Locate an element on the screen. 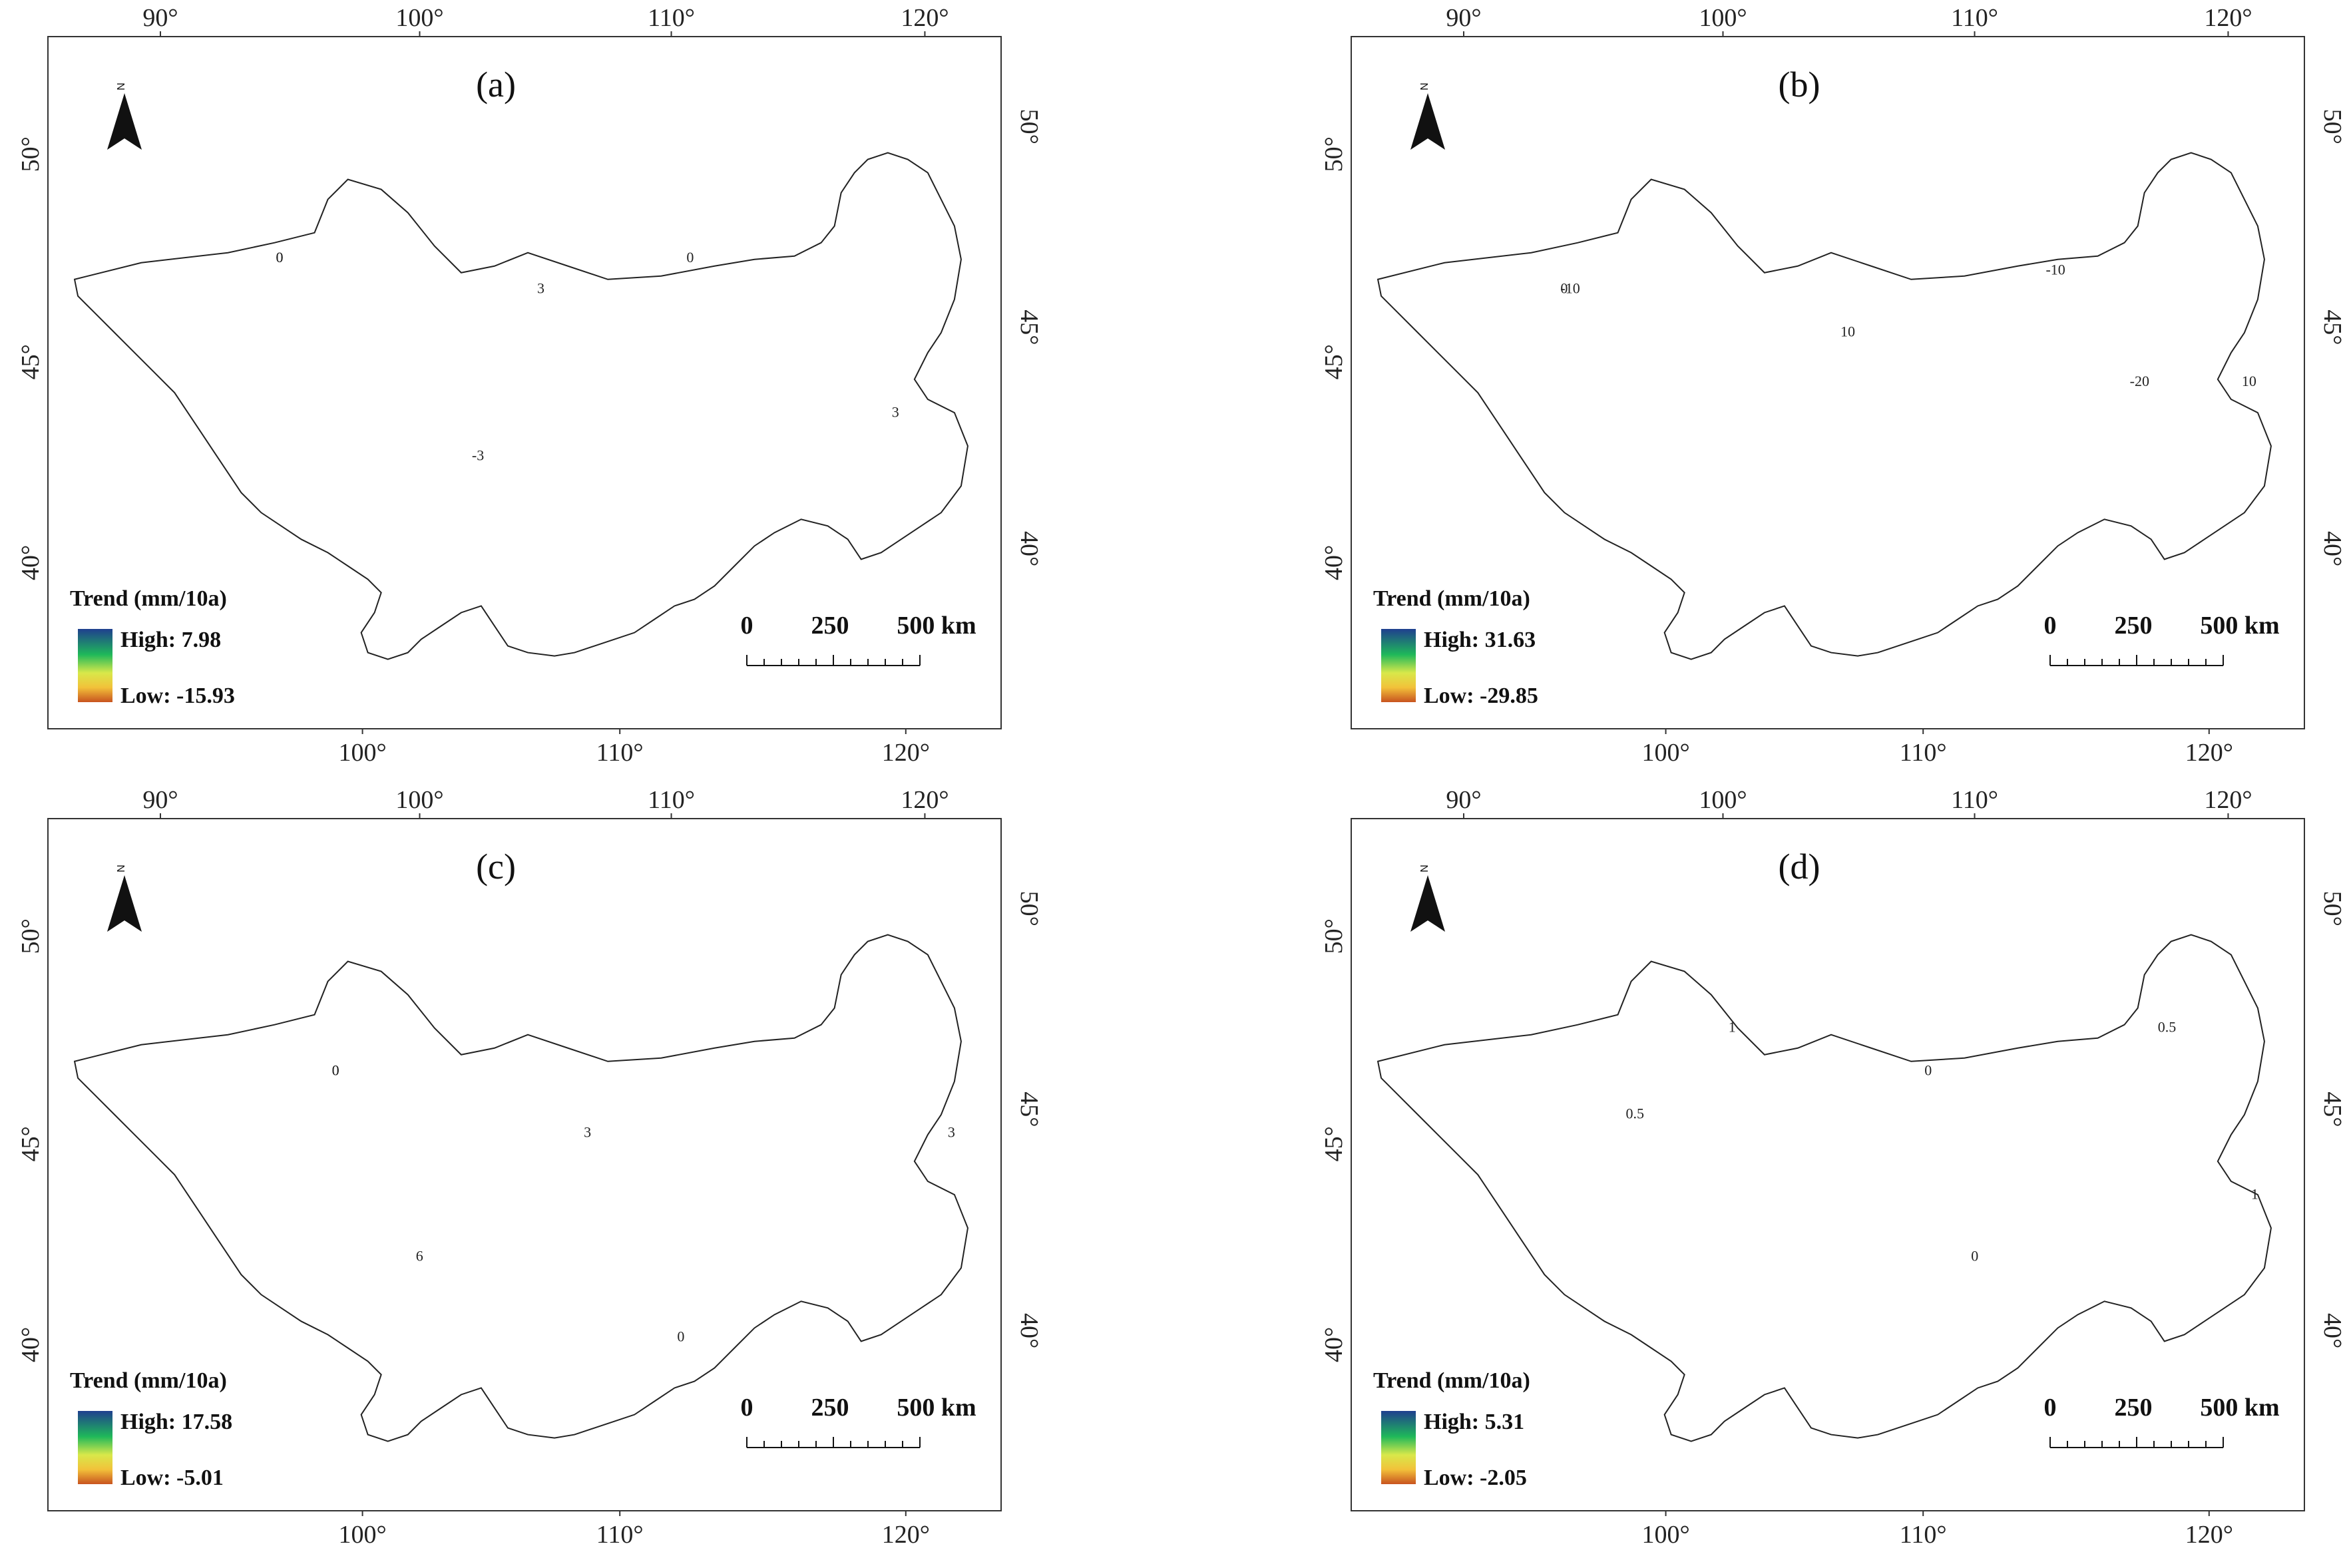 This screenshot has height=1568, width=2347. panel-label: (c) is located at coordinates (496, 866).